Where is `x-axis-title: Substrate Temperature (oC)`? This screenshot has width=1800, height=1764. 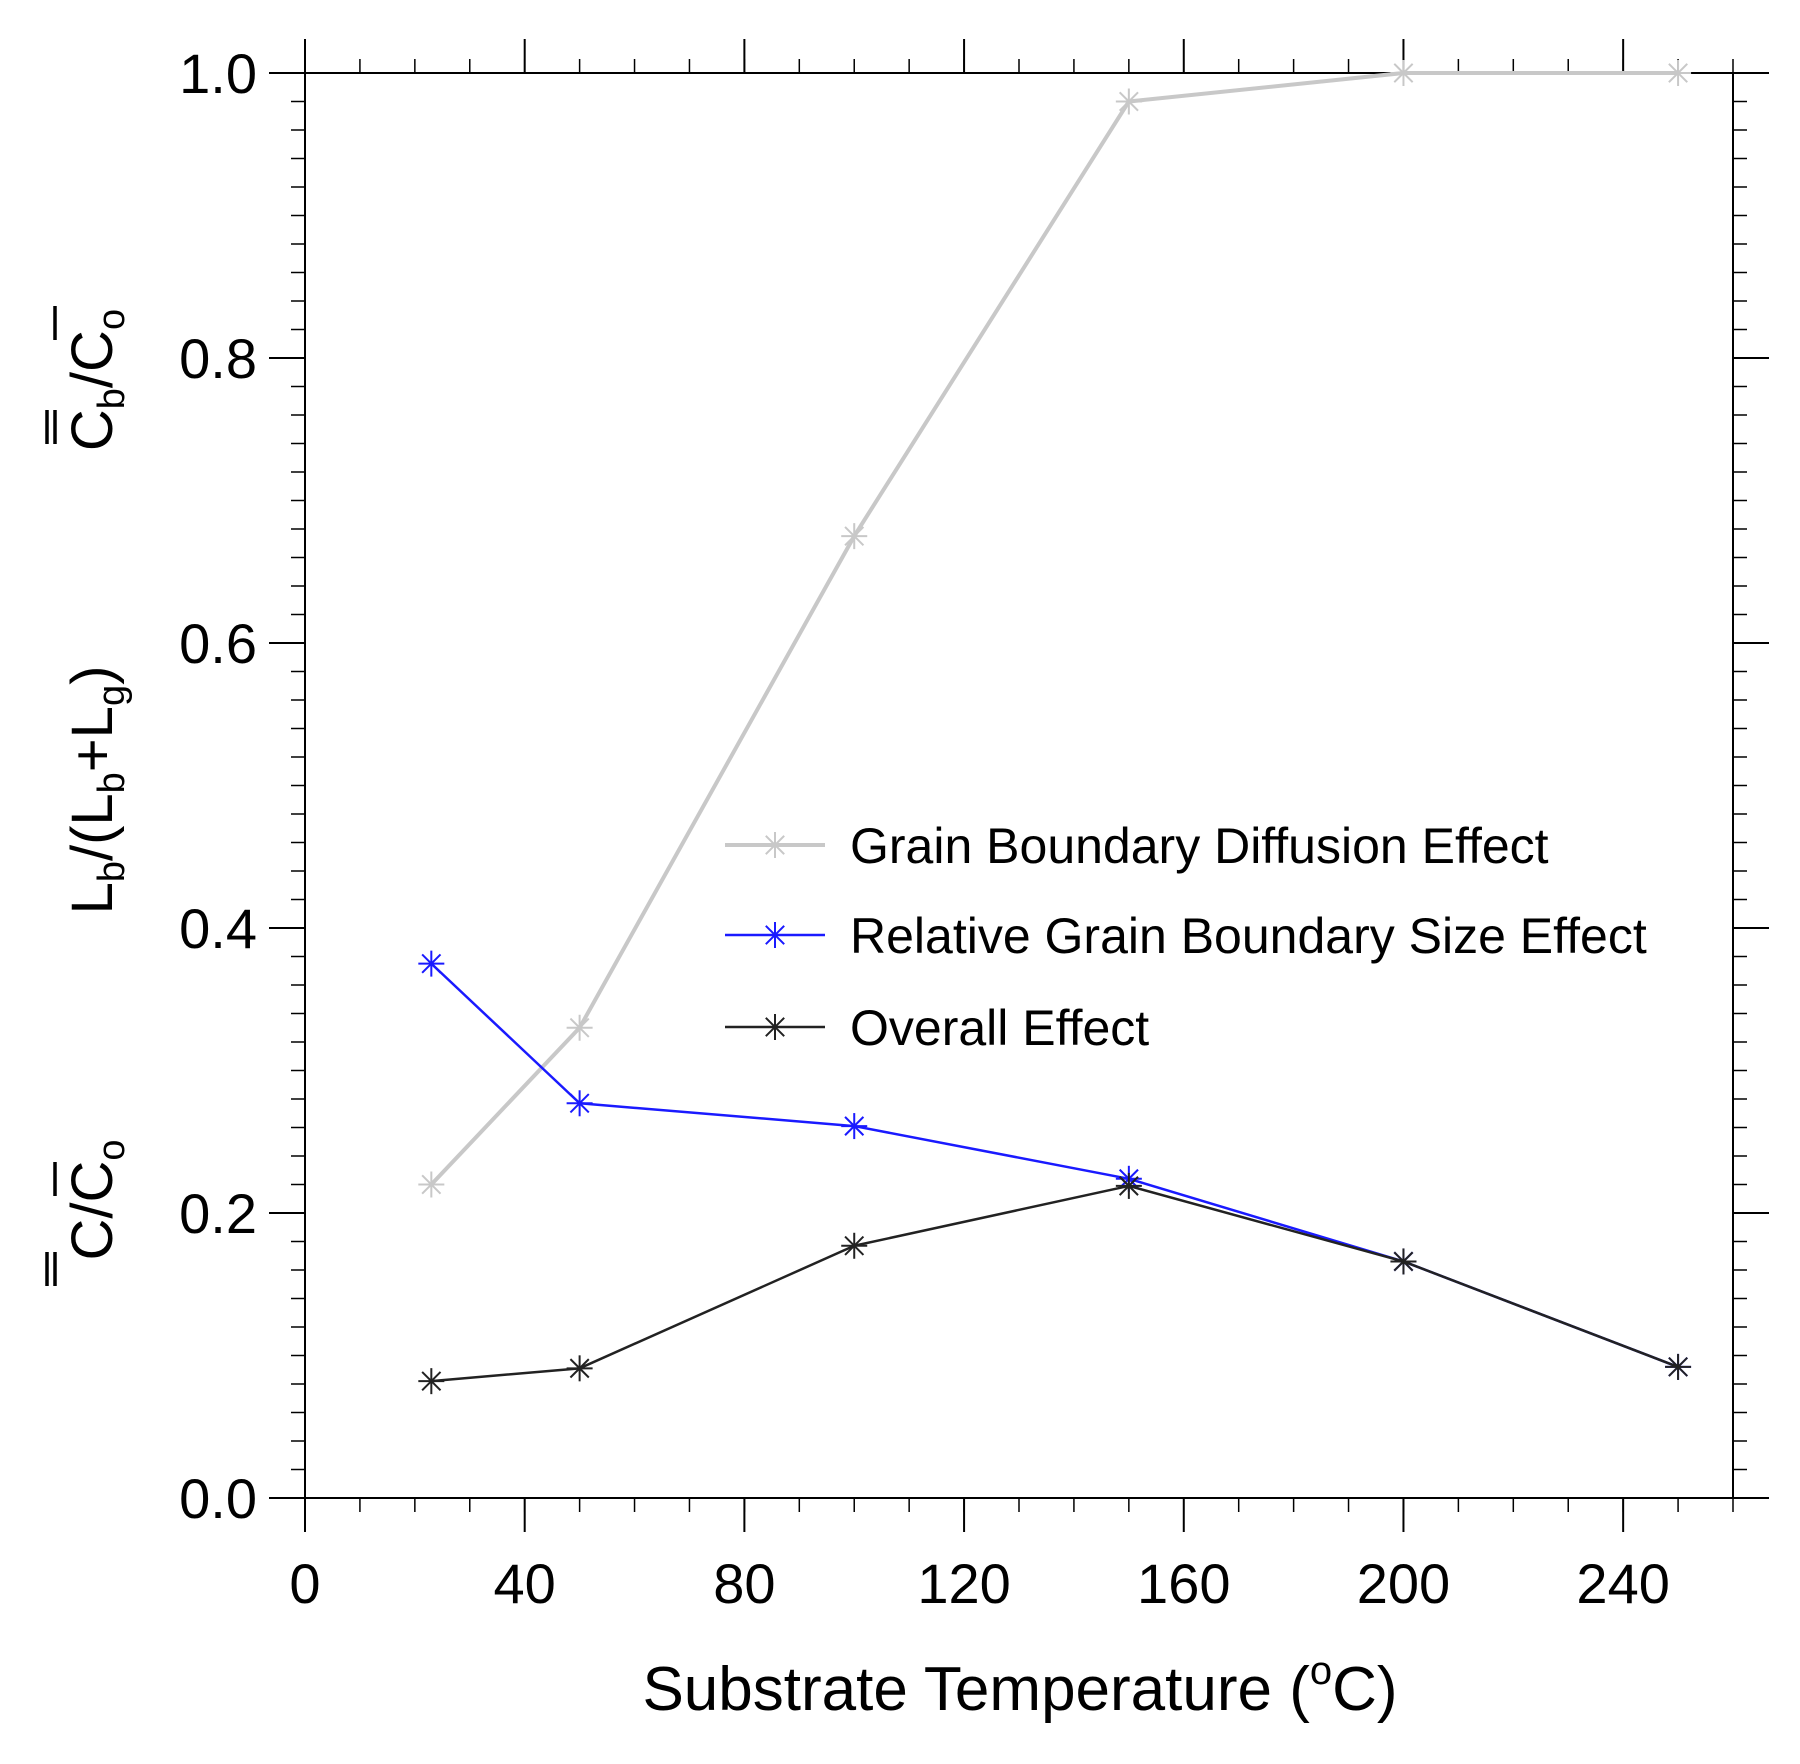 x-axis-title: Substrate Temperature (oC) is located at coordinates (1019, 1686).